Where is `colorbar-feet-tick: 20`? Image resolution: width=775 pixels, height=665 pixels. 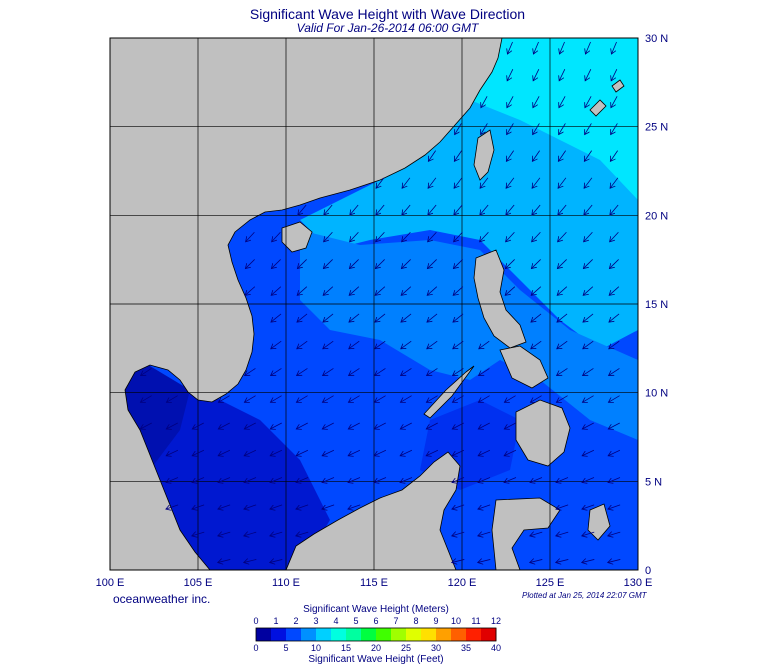
colorbar-feet-tick: 20 is located at coordinates (376, 648).